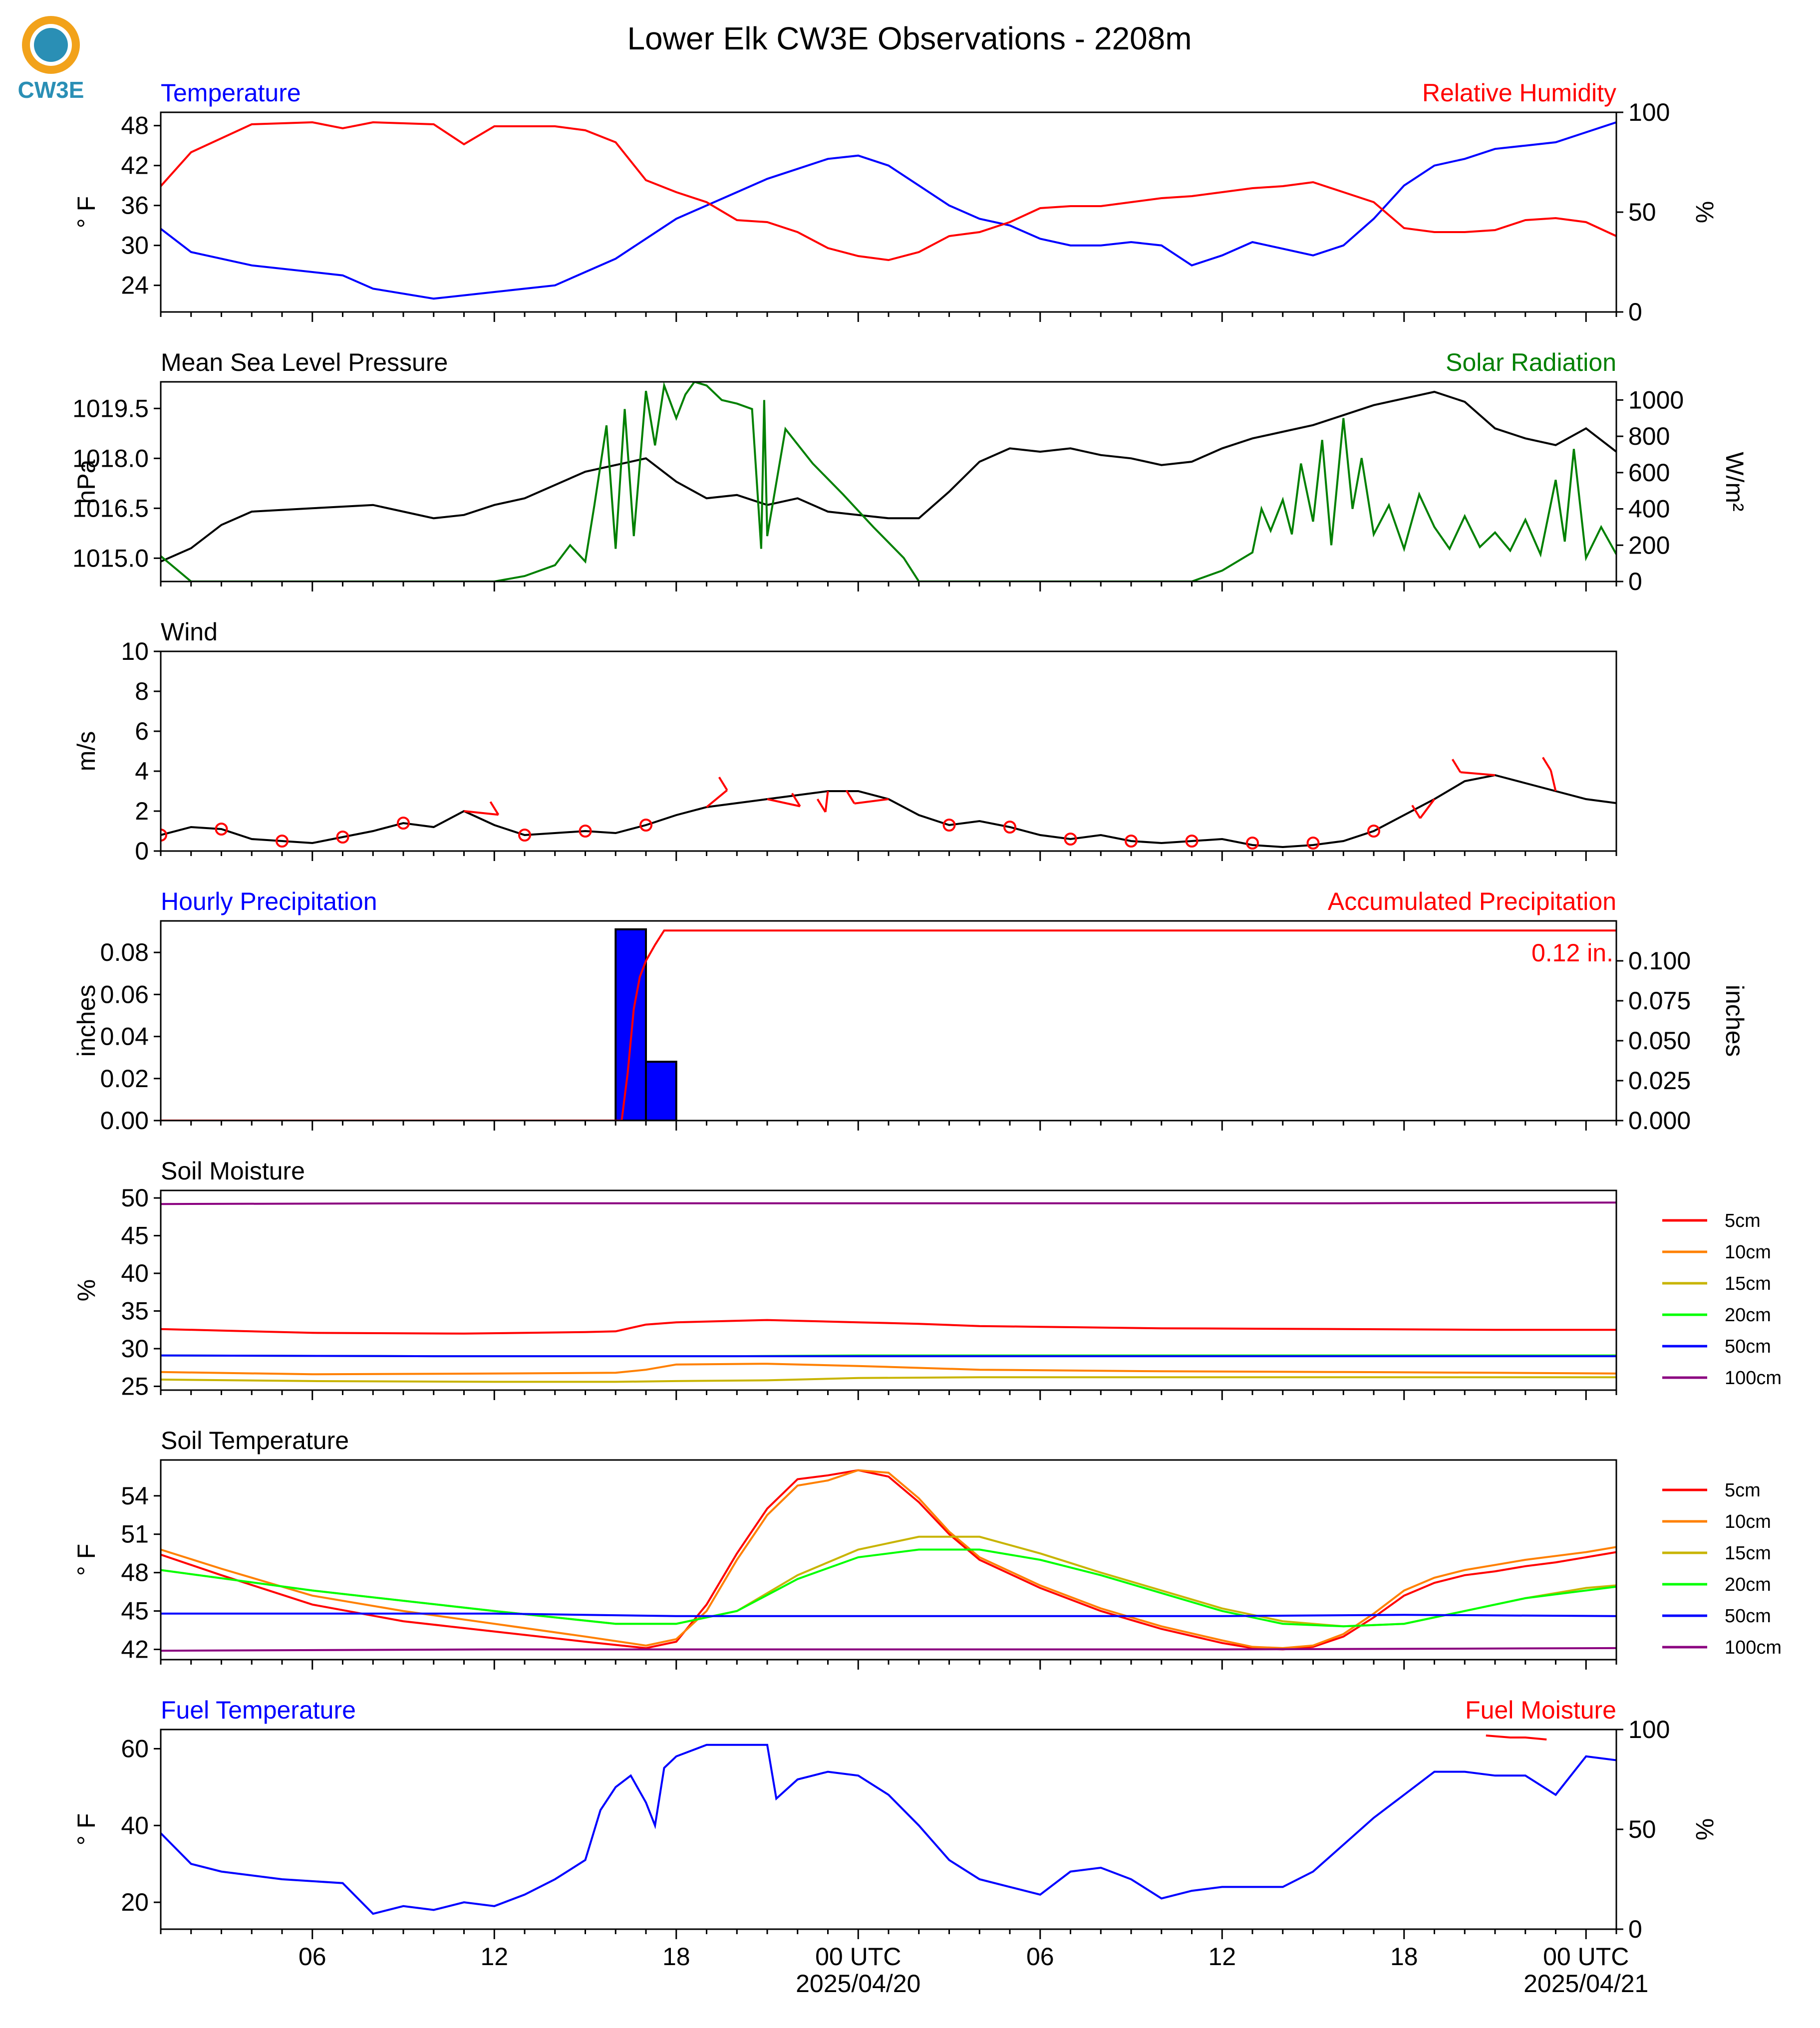 Image resolution: width=1820 pixels, height=2028 pixels. Describe the element at coordinates (124, 994) in the screenshot. I see `y-tick-label: 0.06` at that location.